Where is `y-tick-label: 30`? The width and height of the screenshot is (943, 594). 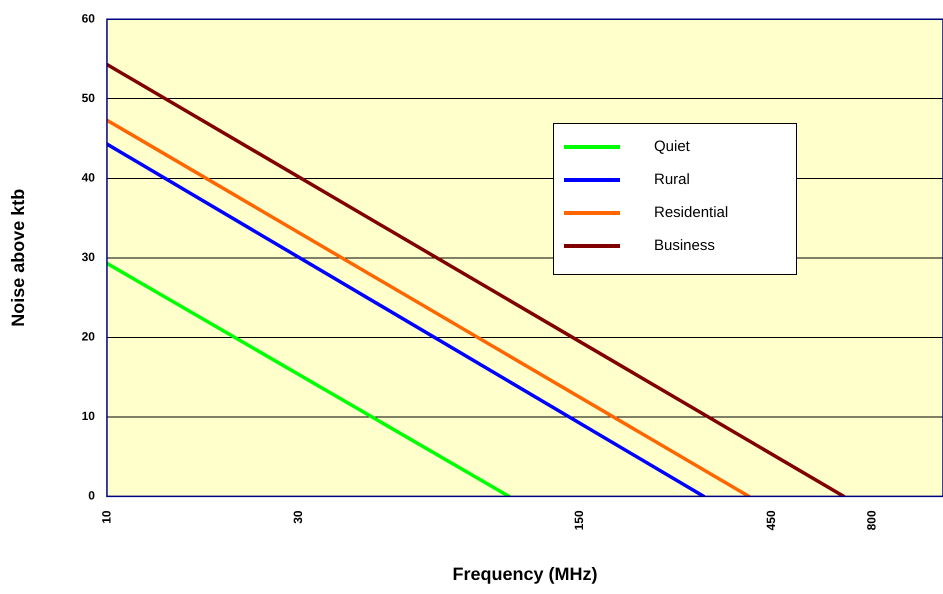 y-tick-label: 30 is located at coordinates (89, 257).